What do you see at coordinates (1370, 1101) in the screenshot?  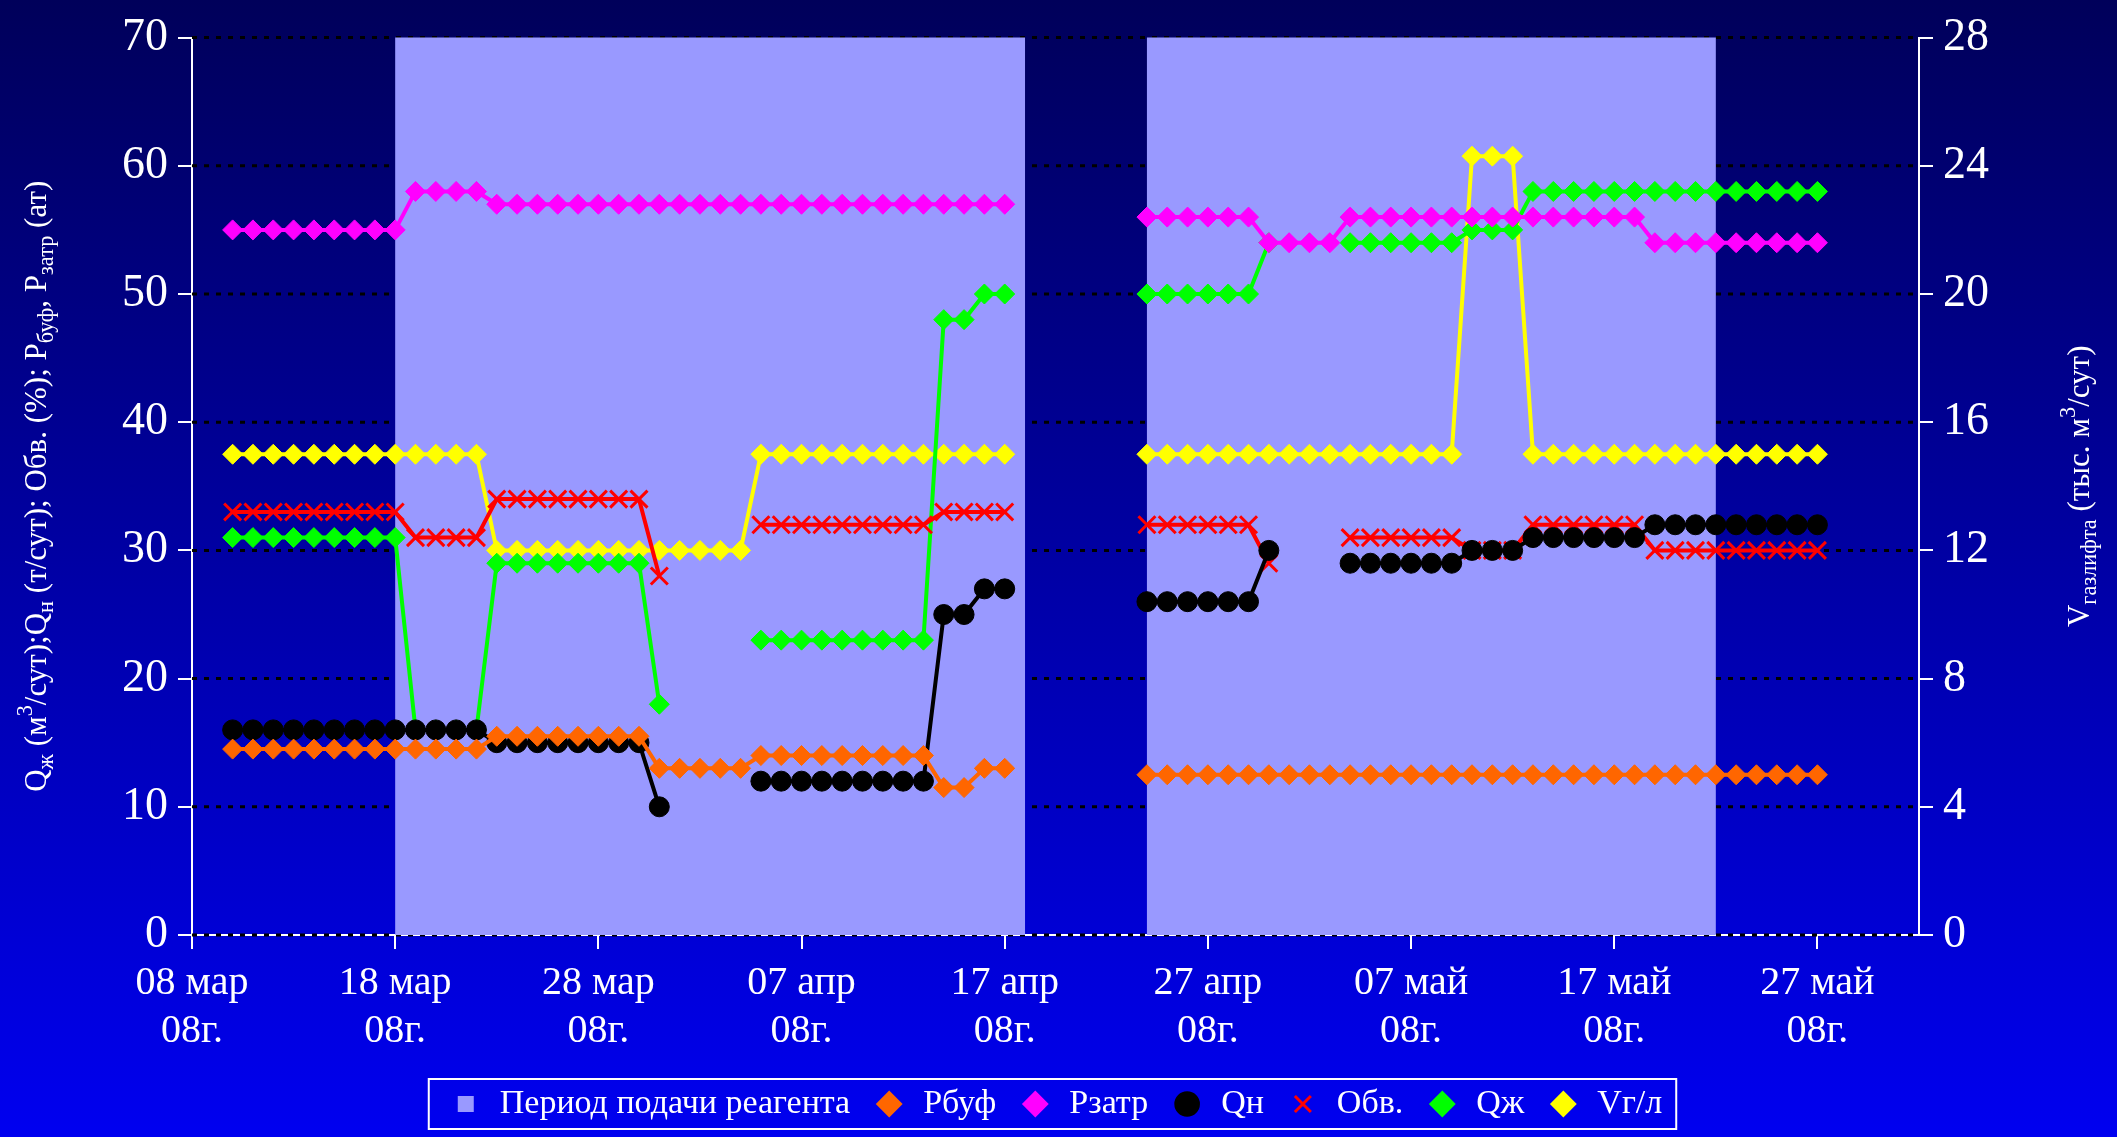 I see `legend-label: Обв.` at bounding box center [1370, 1101].